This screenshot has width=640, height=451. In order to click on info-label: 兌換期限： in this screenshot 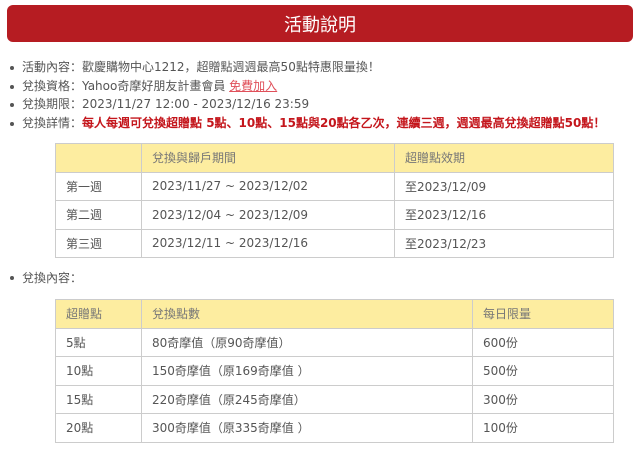, I will do `click(52, 104)`.